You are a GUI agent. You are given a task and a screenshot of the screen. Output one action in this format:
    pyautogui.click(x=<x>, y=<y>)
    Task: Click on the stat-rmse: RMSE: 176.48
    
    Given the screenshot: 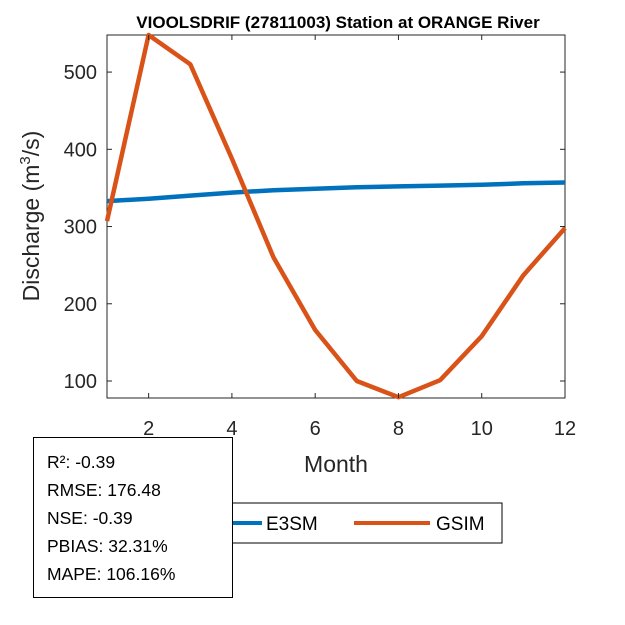 What is the action you would take?
    pyautogui.click(x=104, y=490)
    